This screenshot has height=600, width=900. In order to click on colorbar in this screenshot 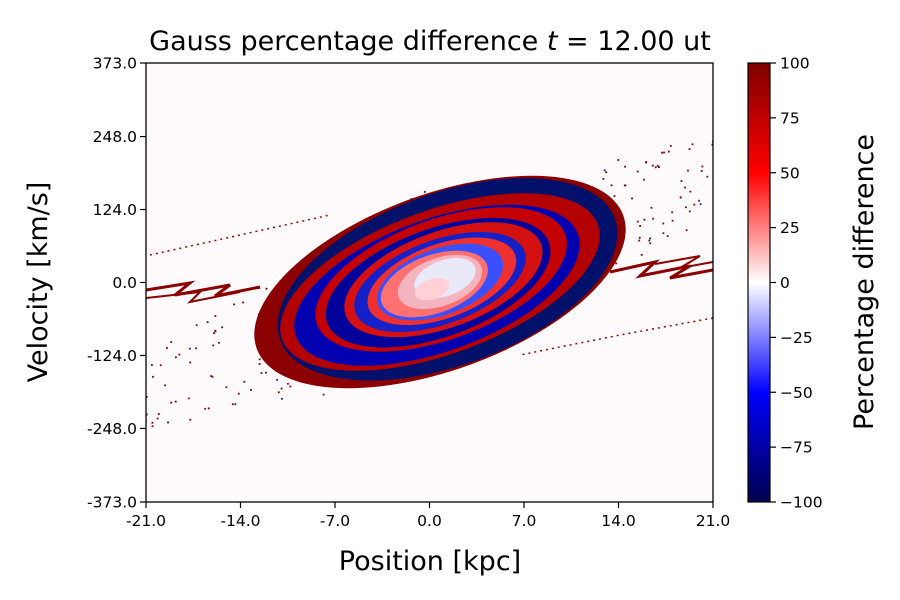, I will do `click(759, 282)`.